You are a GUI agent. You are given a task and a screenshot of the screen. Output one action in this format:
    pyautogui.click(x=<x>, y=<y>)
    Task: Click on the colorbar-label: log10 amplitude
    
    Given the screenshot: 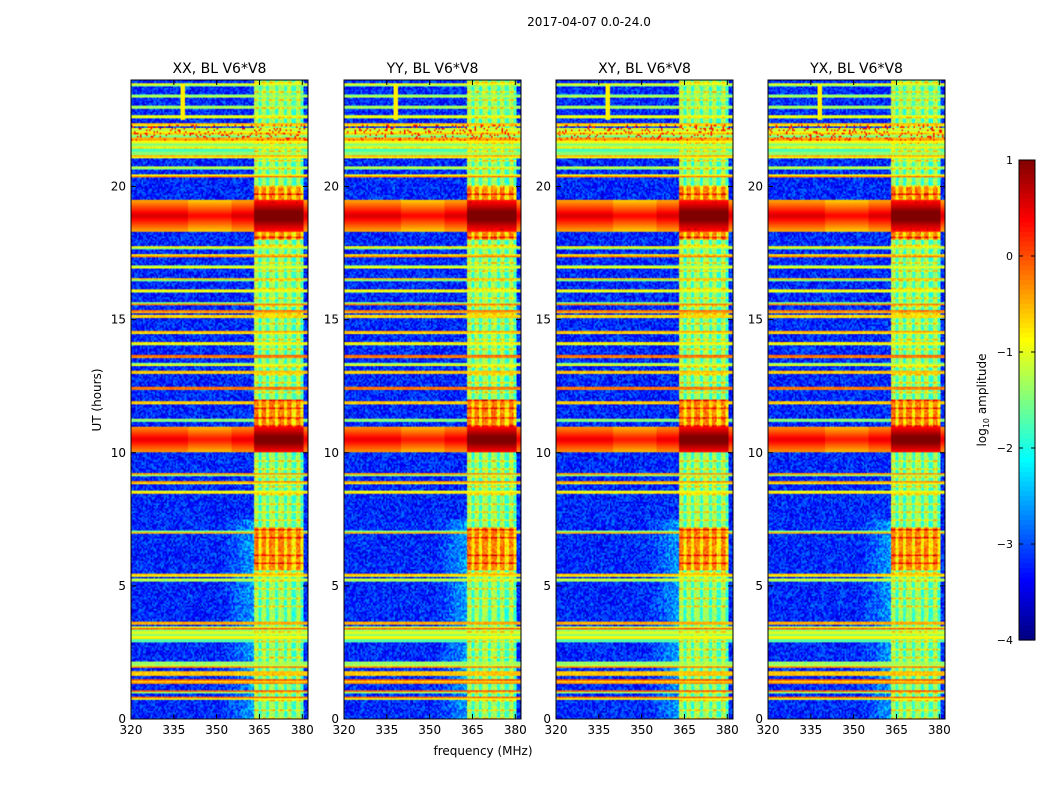 What is the action you would take?
    pyautogui.click(x=983, y=400)
    